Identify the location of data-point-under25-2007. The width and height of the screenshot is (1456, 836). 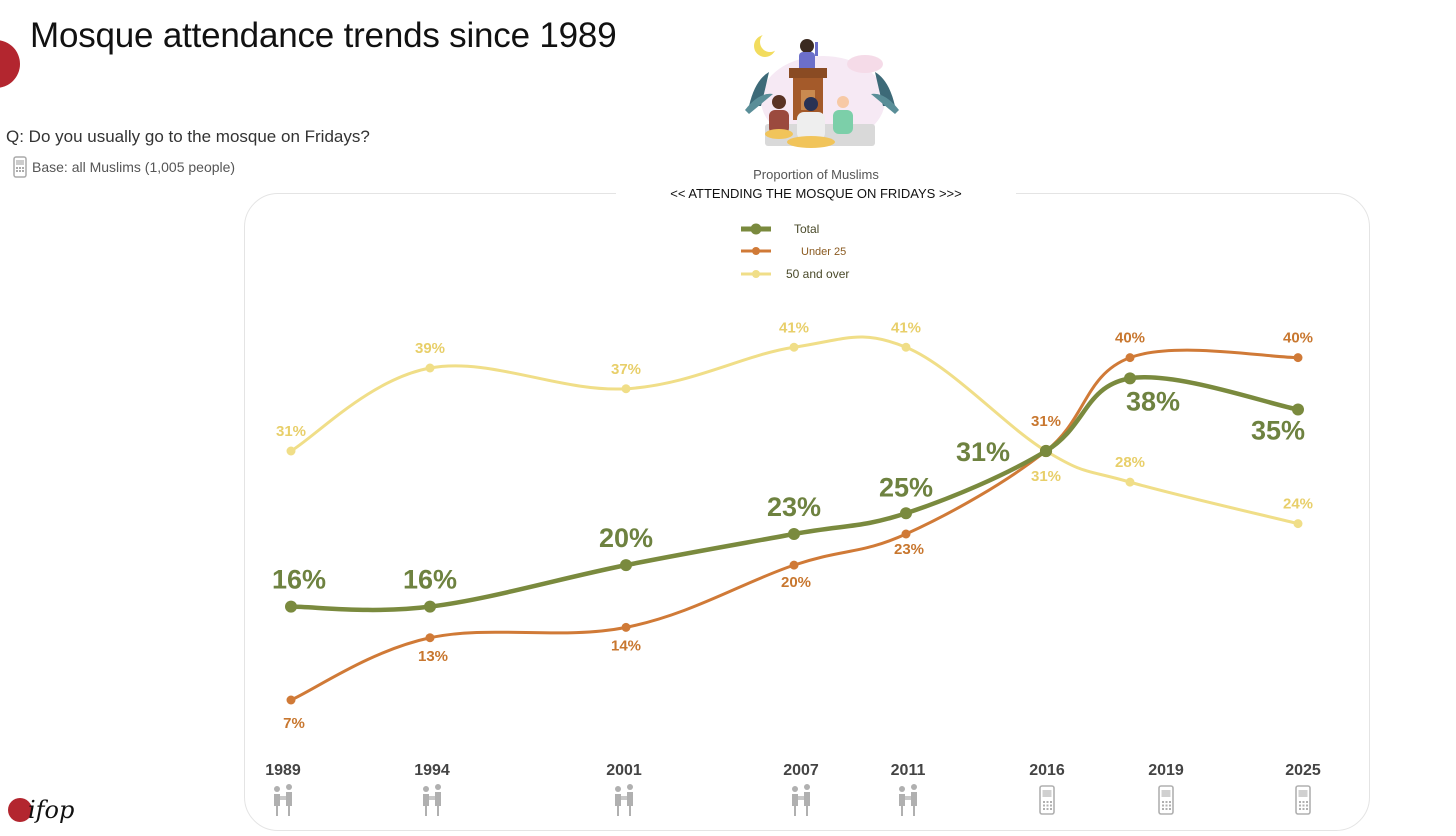
(794, 565).